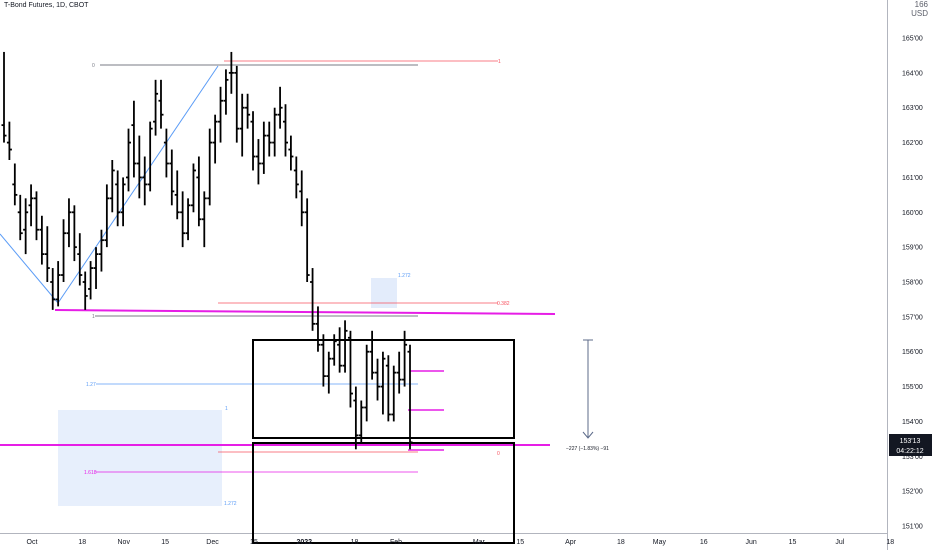 The height and width of the screenshot is (555, 932). I want to click on last-price-value: 153'13, so click(910, 441).